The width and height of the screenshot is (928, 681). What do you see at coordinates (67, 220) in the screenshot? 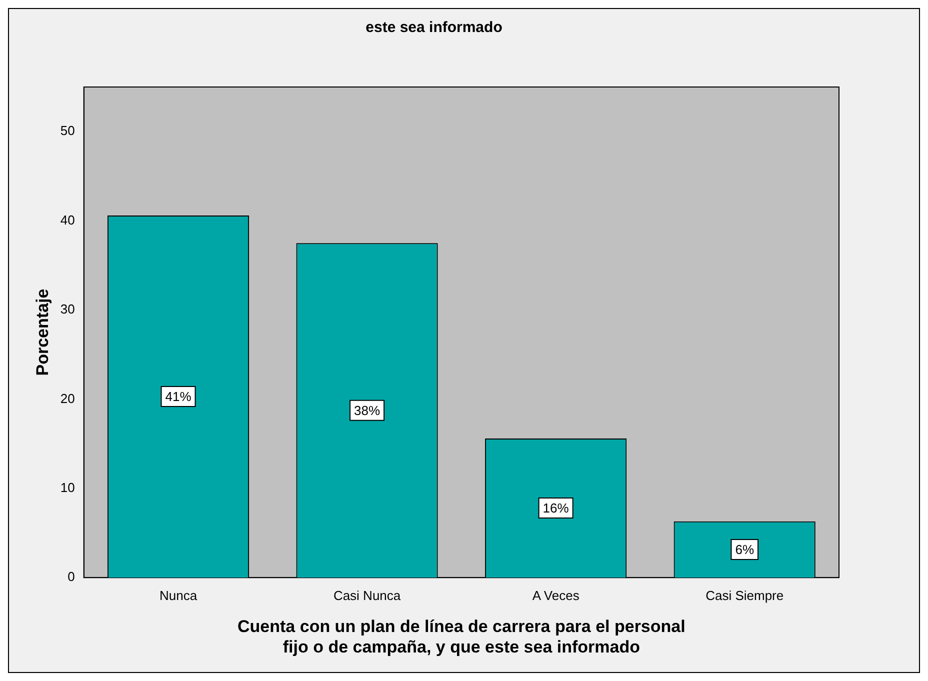
I see `y-tick-label: 40` at bounding box center [67, 220].